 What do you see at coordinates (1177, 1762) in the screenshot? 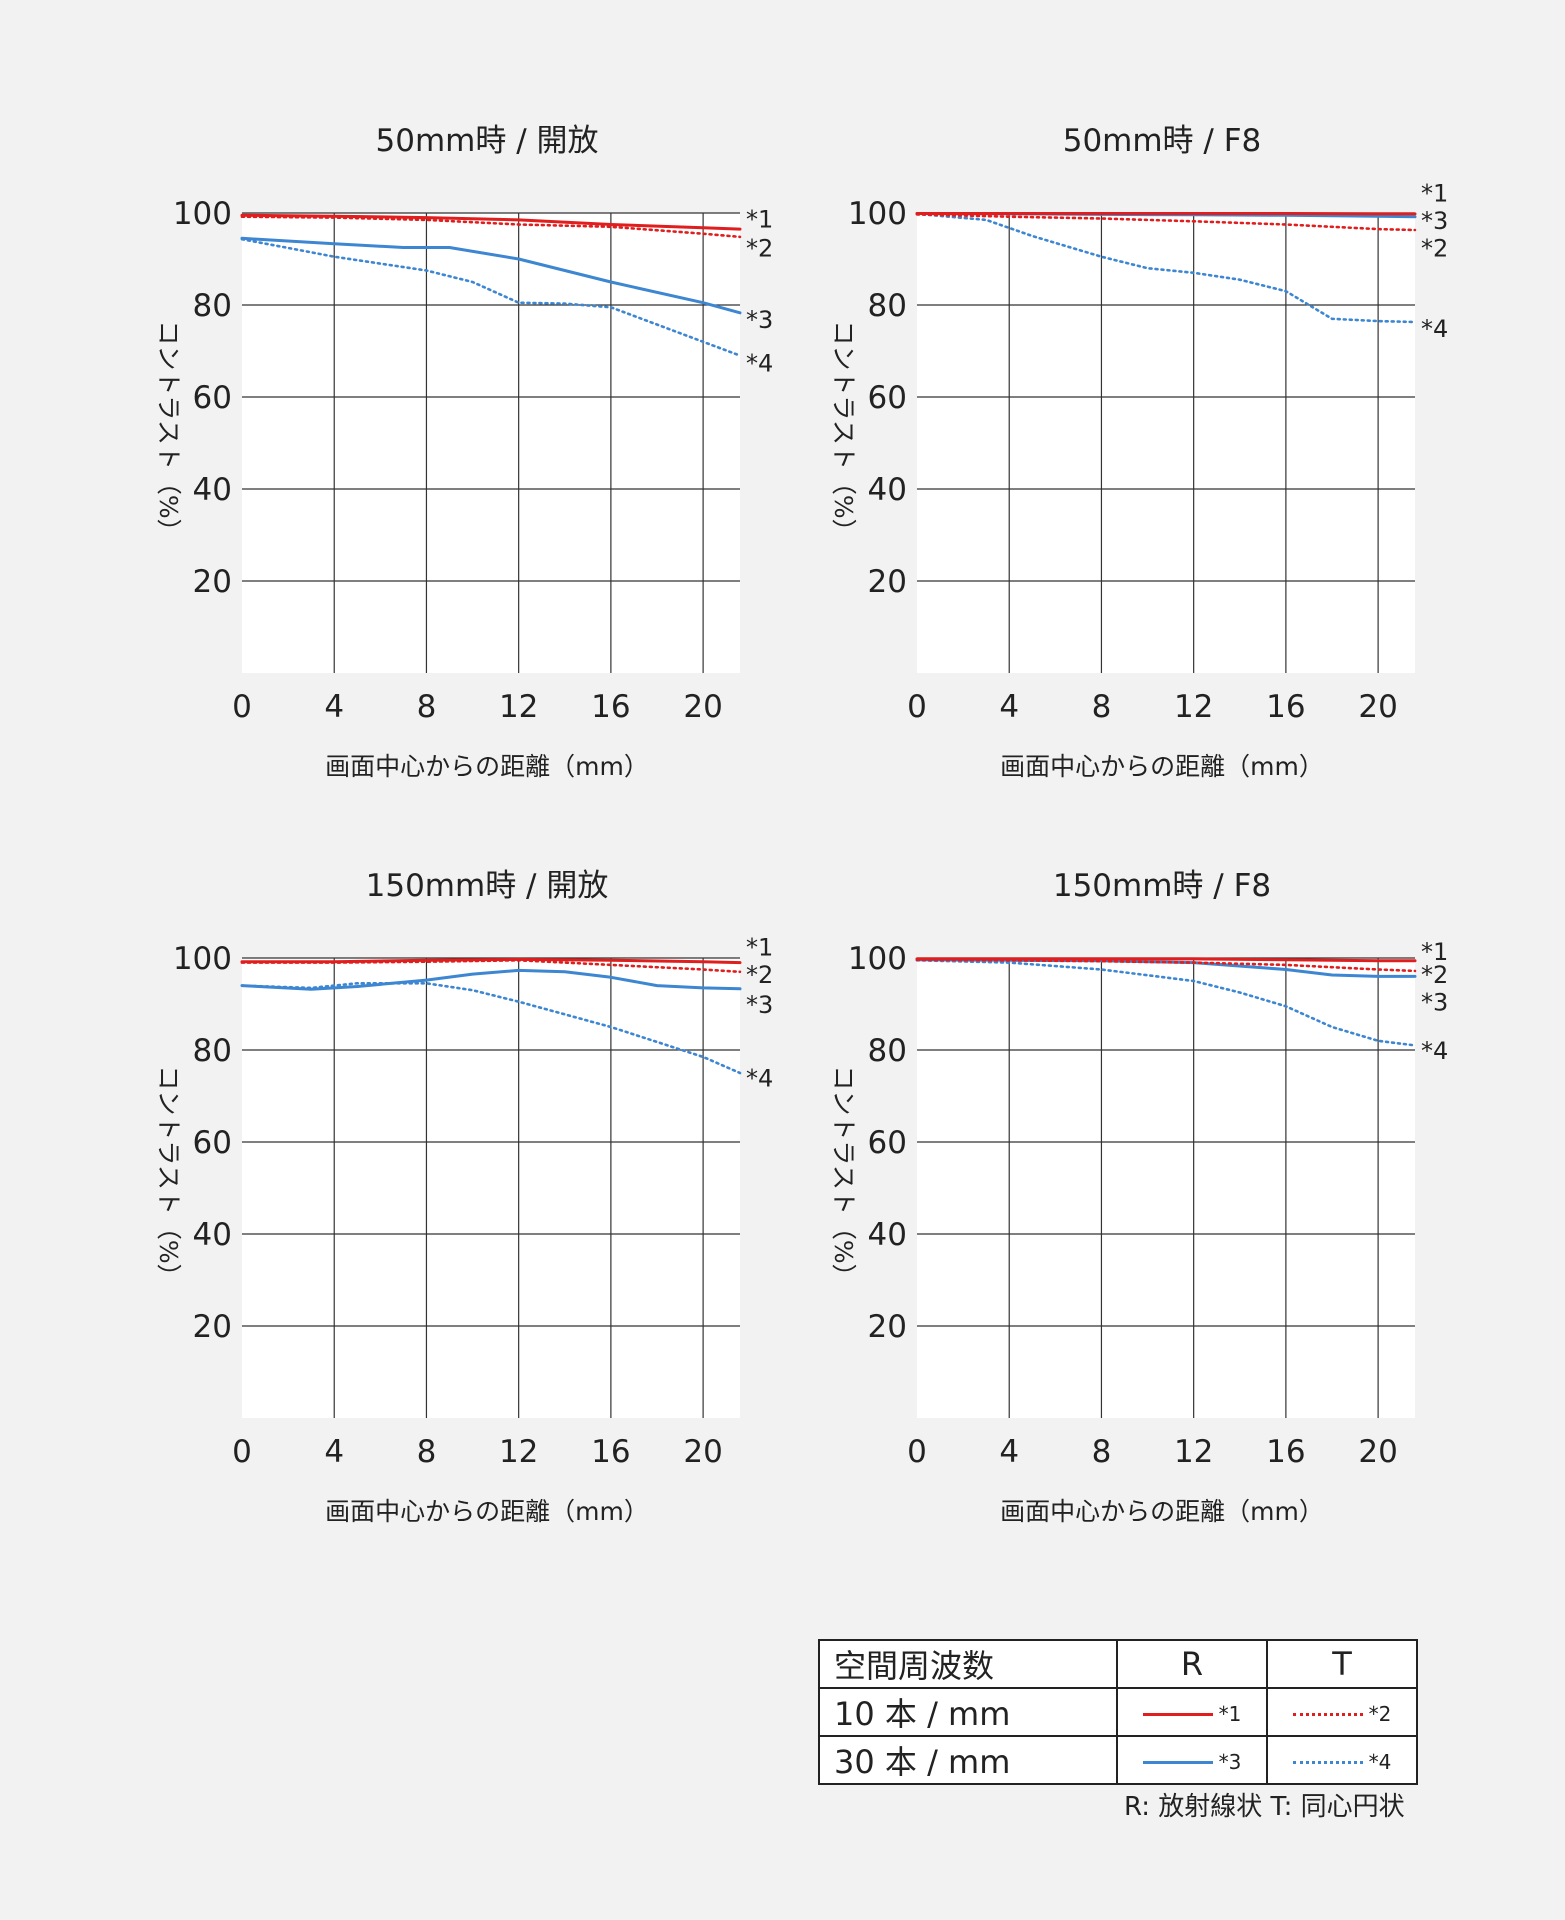
I see `legend-line-solid-blue` at bounding box center [1177, 1762].